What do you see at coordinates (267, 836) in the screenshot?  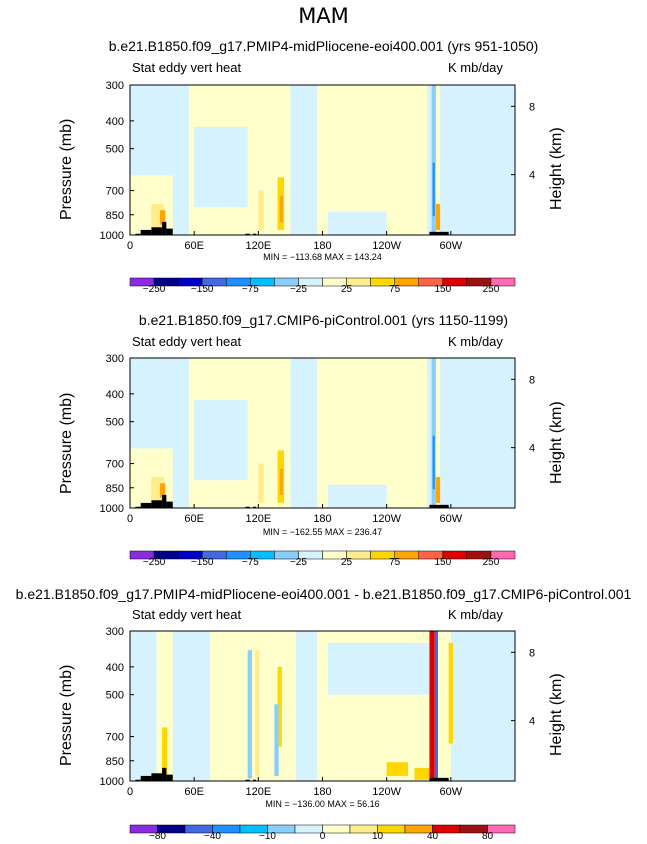 I see `colorbar-label: −10` at bounding box center [267, 836].